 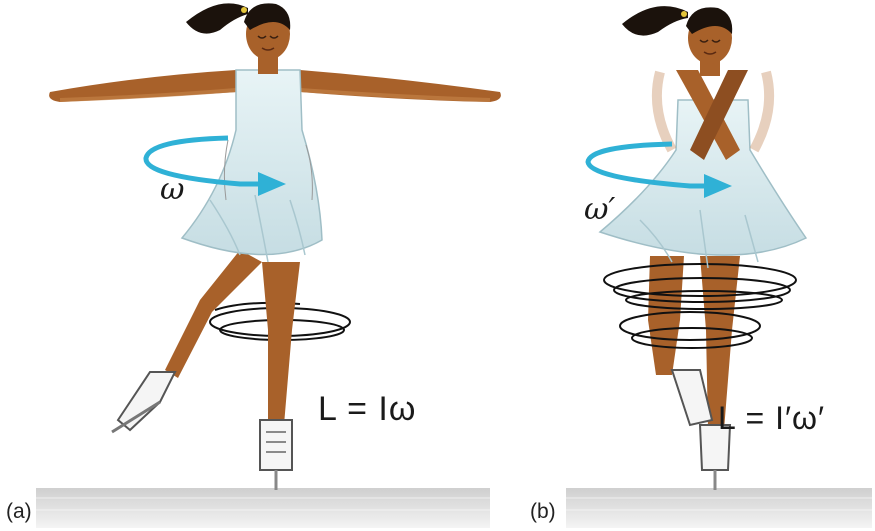 I want to click on raised-leg-a, so click(x=186, y=342).